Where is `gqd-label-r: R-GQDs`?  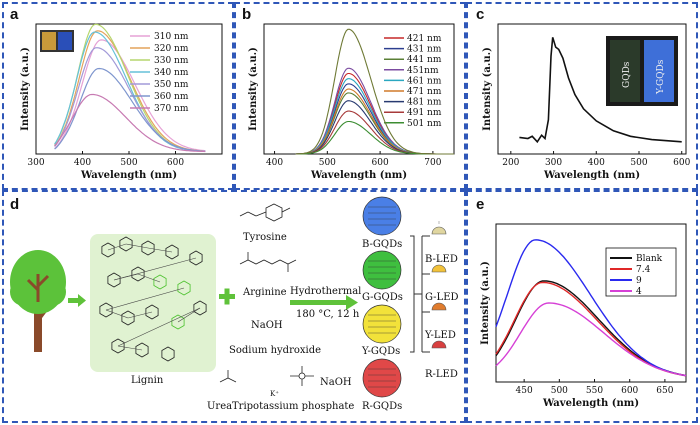
gqd-label-r: R-GQDs is located at coordinates (382, 406).